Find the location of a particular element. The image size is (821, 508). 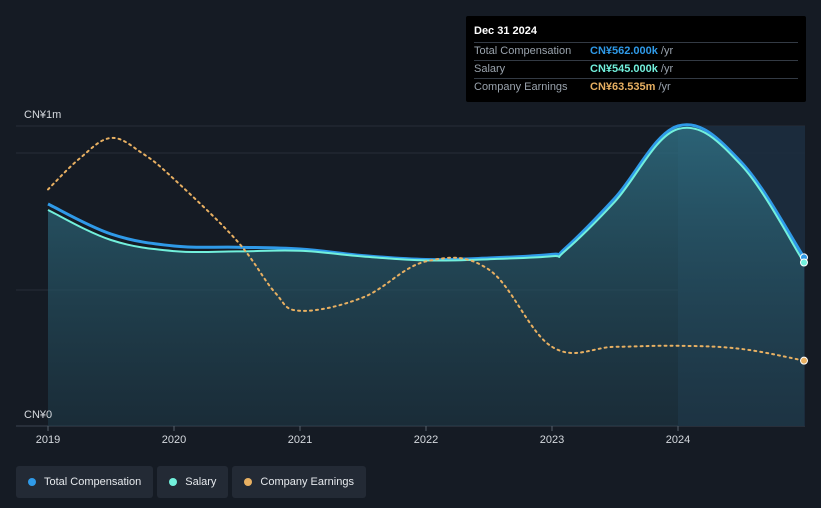

legend-item-company-earnings: Company Earnings is located at coordinates (299, 482).